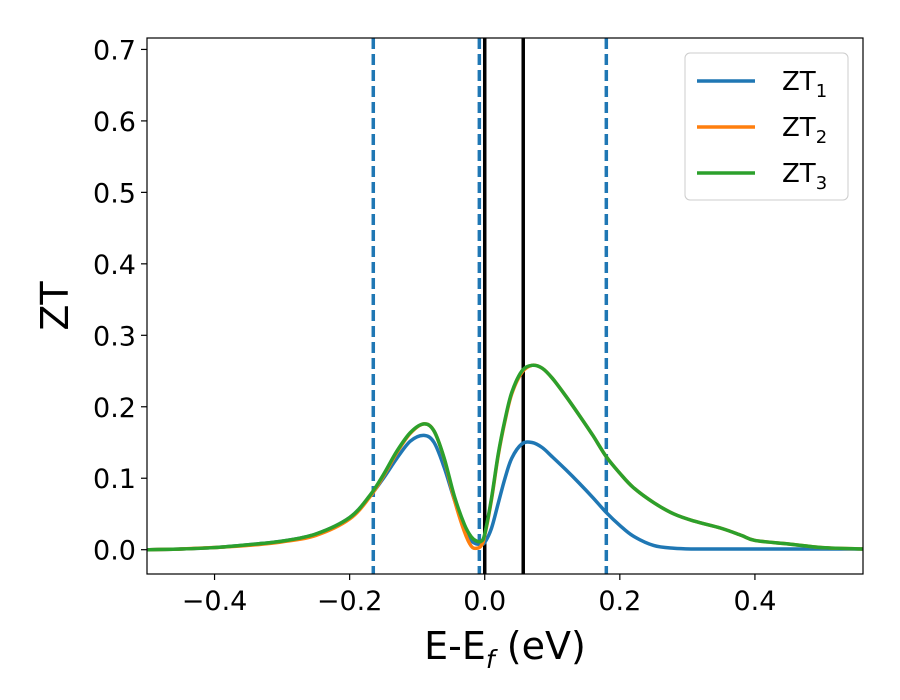  What do you see at coordinates (114, 122) in the screenshot?
I see `y-tick-label: 0.6` at bounding box center [114, 122].